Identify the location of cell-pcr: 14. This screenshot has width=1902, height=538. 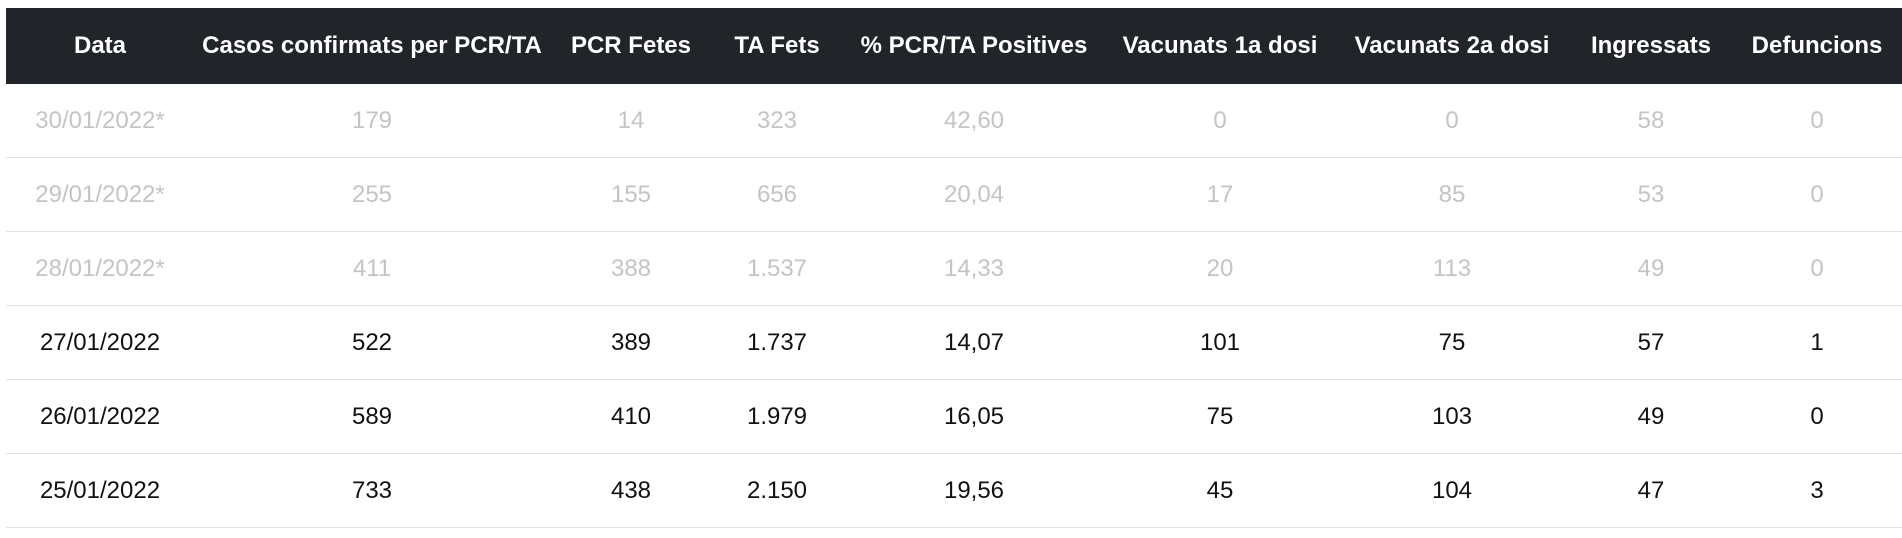
(631, 121).